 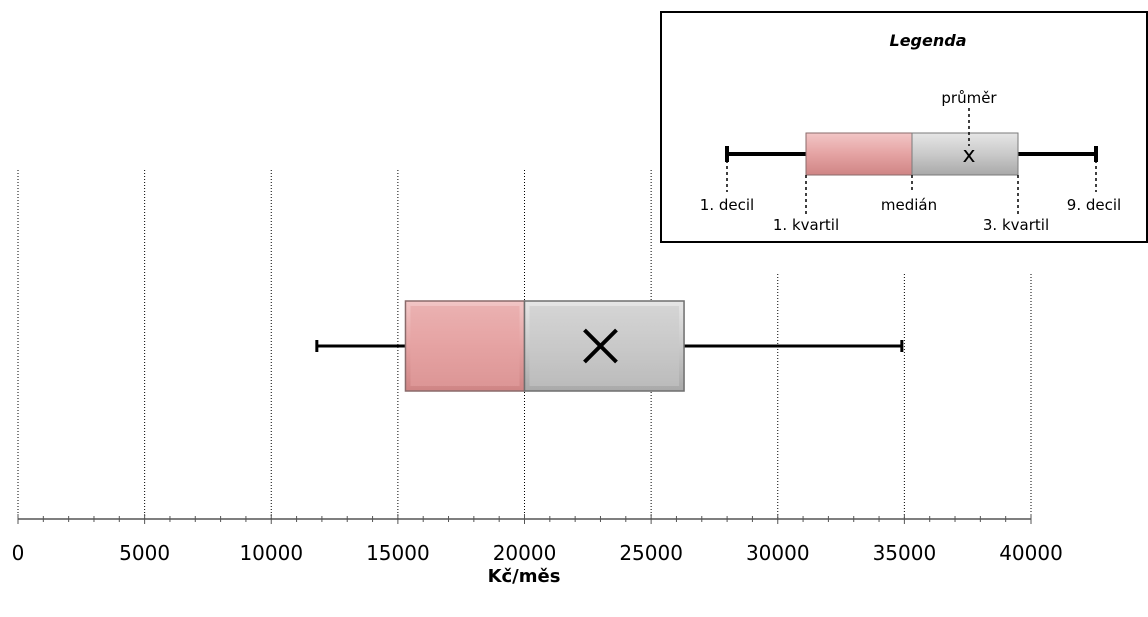 What do you see at coordinates (928, 40) in the screenshot?
I see `legend-title: Legenda` at bounding box center [928, 40].